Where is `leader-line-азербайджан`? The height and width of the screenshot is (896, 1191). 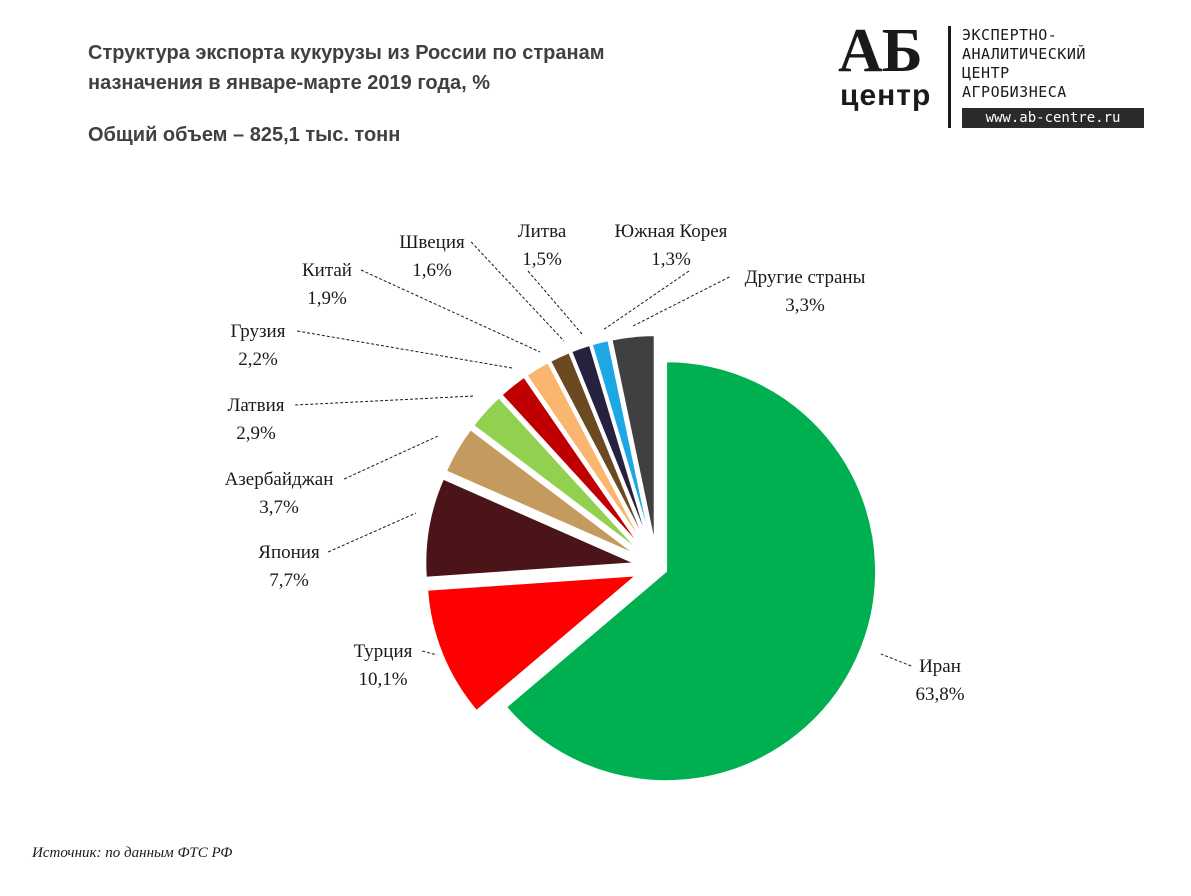 leader-line-азербайджан is located at coordinates (391, 457).